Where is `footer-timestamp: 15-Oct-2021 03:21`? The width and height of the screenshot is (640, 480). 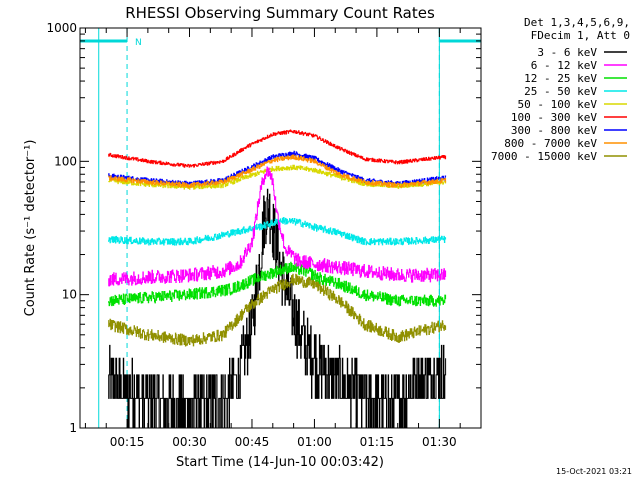 footer-timestamp: 15-Oct-2021 03:21 is located at coordinates (594, 471).